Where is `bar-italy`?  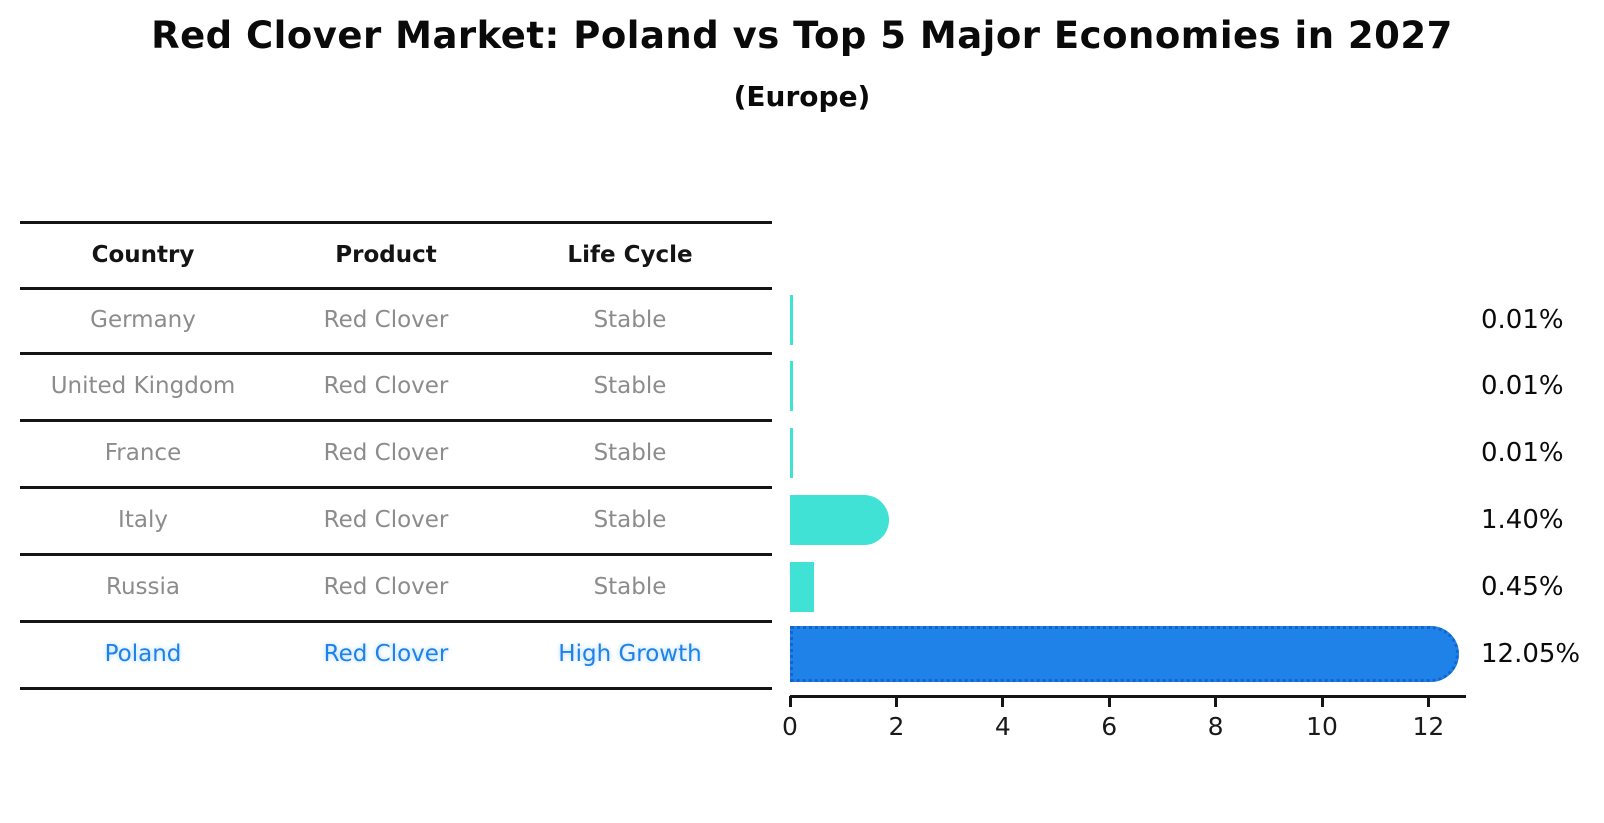
bar-italy is located at coordinates (840, 520).